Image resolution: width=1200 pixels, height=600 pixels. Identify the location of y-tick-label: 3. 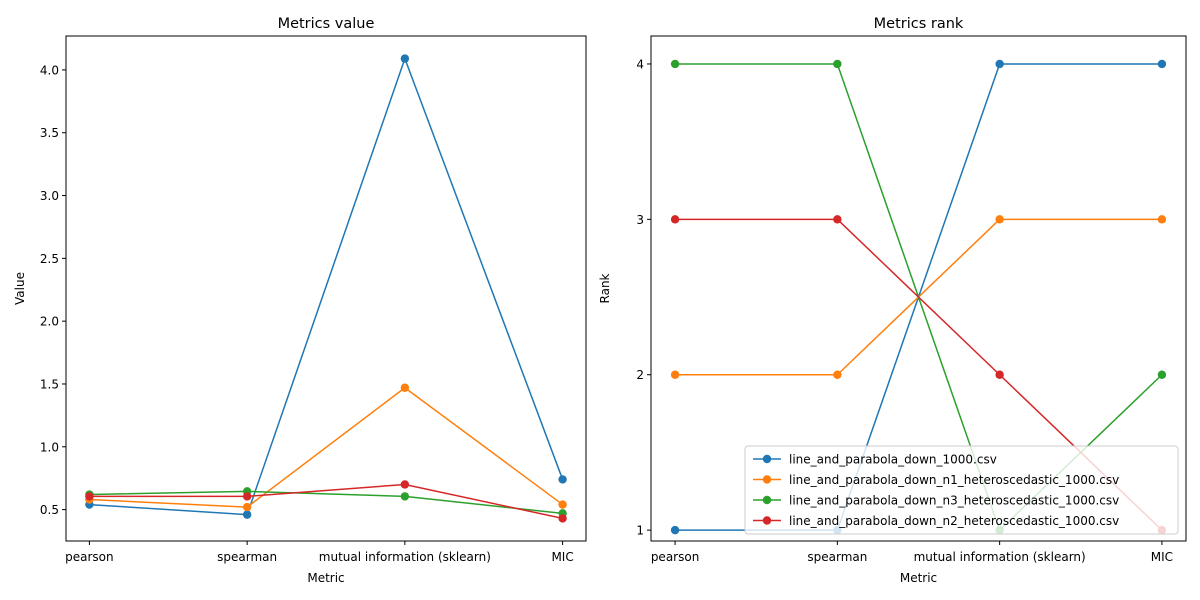
(640, 220).